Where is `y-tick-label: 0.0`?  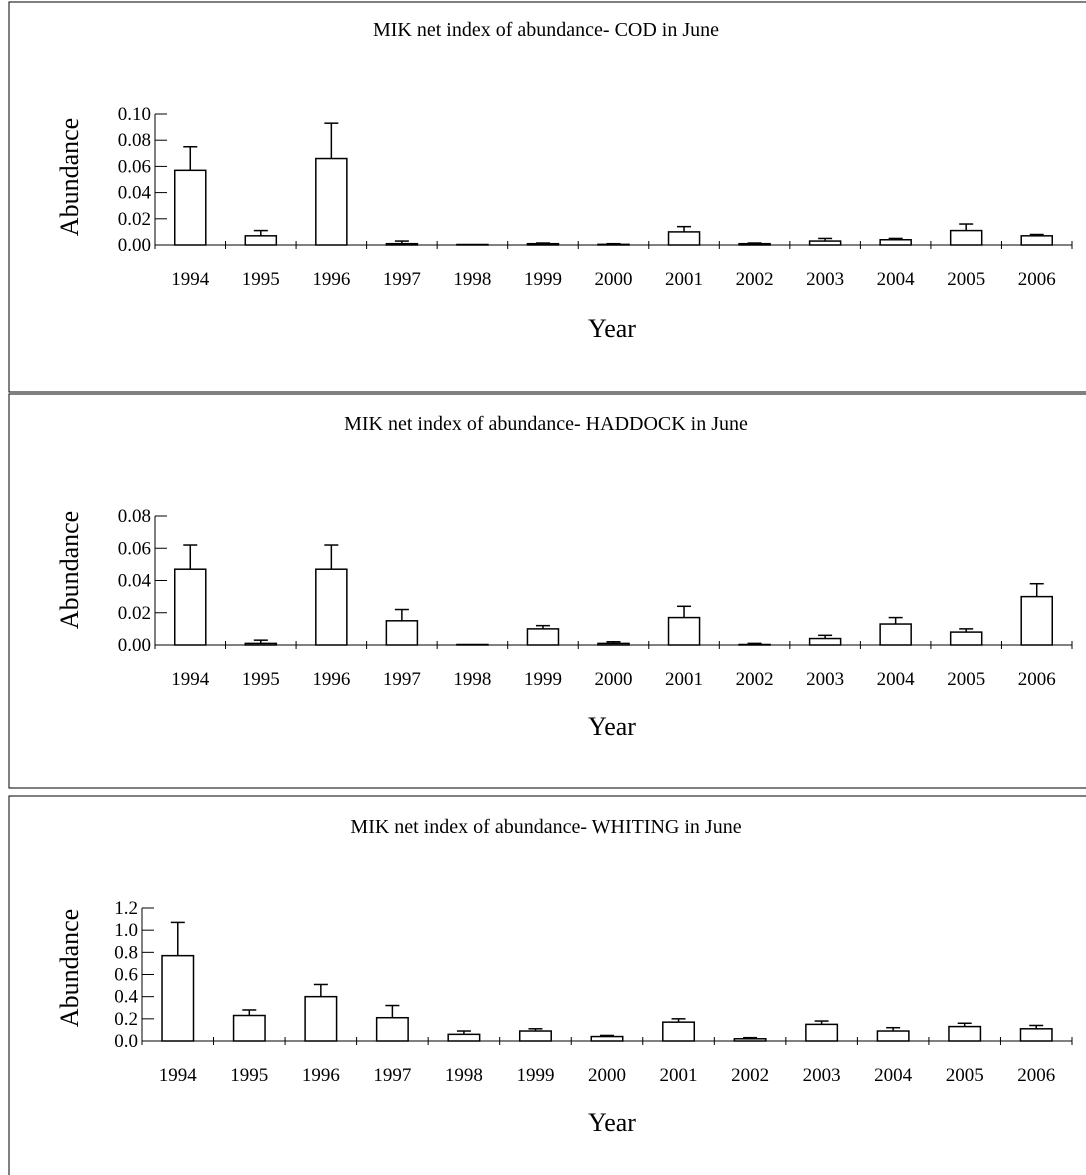 y-tick-label: 0.0 is located at coordinates (126, 1041).